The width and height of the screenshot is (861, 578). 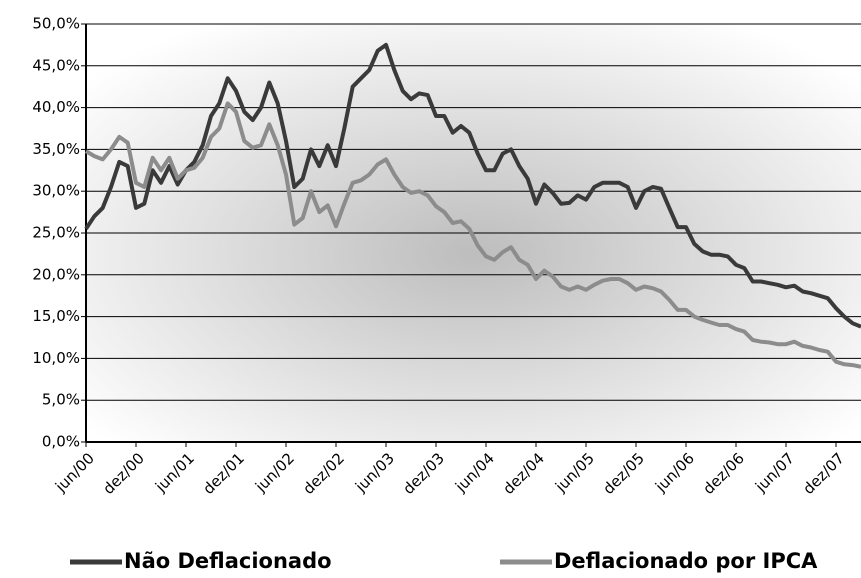 What do you see at coordinates (674, 472) in the screenshot?
I see `x-tick-label: jun/06` at bounding box center [674, 472].